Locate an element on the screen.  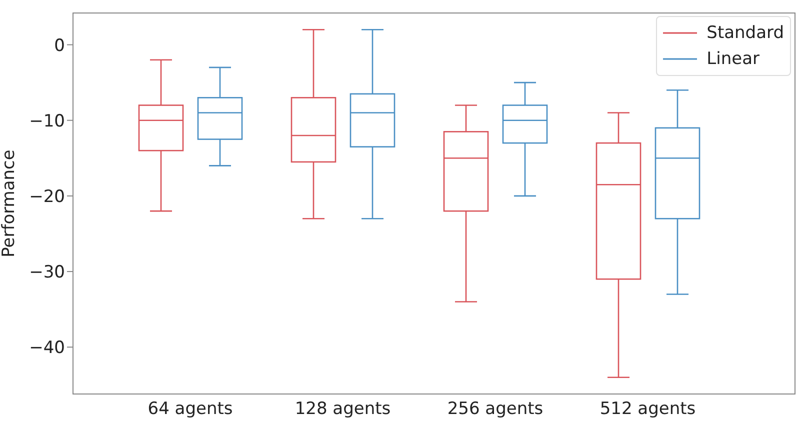
legend-label: Standard is located at coordinates (745, 33).